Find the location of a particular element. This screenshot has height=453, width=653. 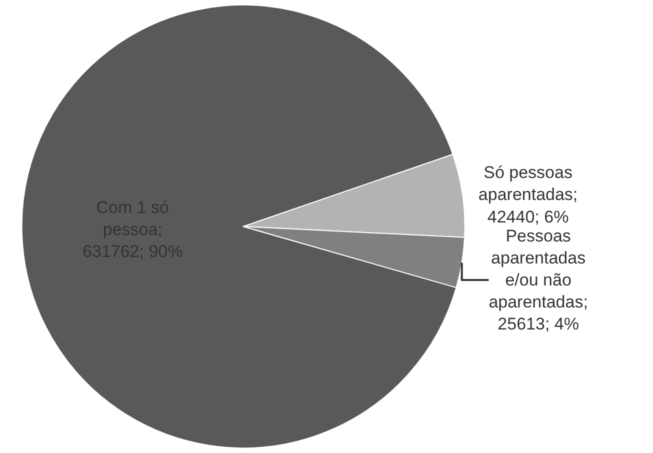

slice-label: Pessoas aparentadas e/ou não aparentadas; 25613; 4% is located at coordinates (538, 280).